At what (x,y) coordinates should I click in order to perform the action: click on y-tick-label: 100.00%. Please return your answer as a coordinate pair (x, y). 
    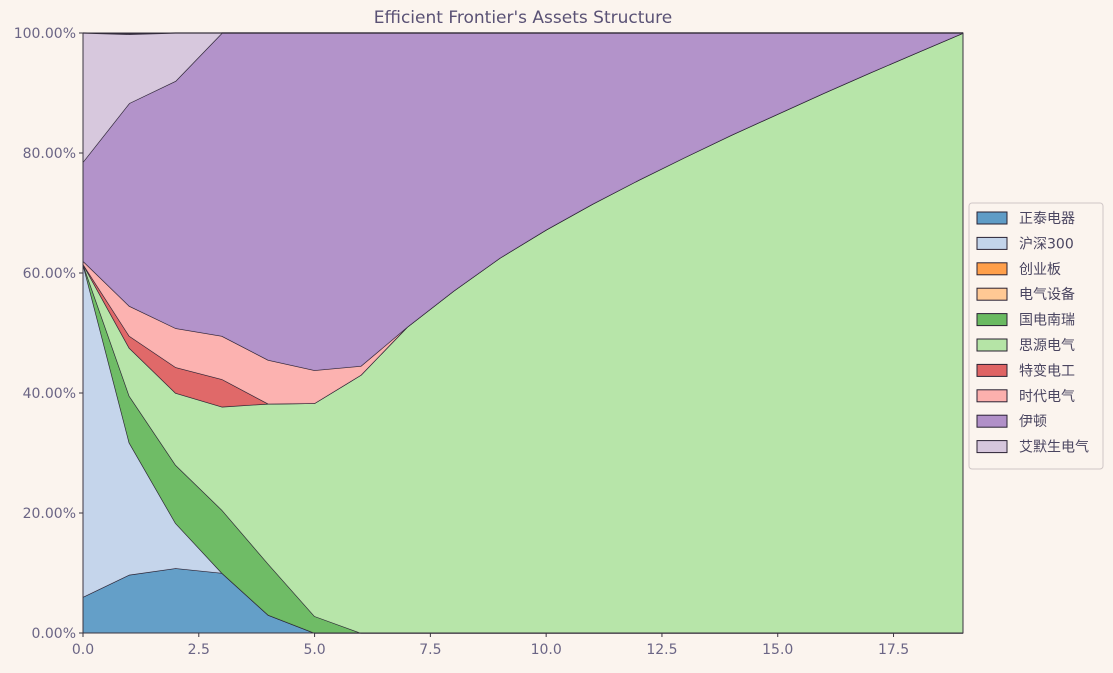
    Looking at the image, I should click on (45, 34).